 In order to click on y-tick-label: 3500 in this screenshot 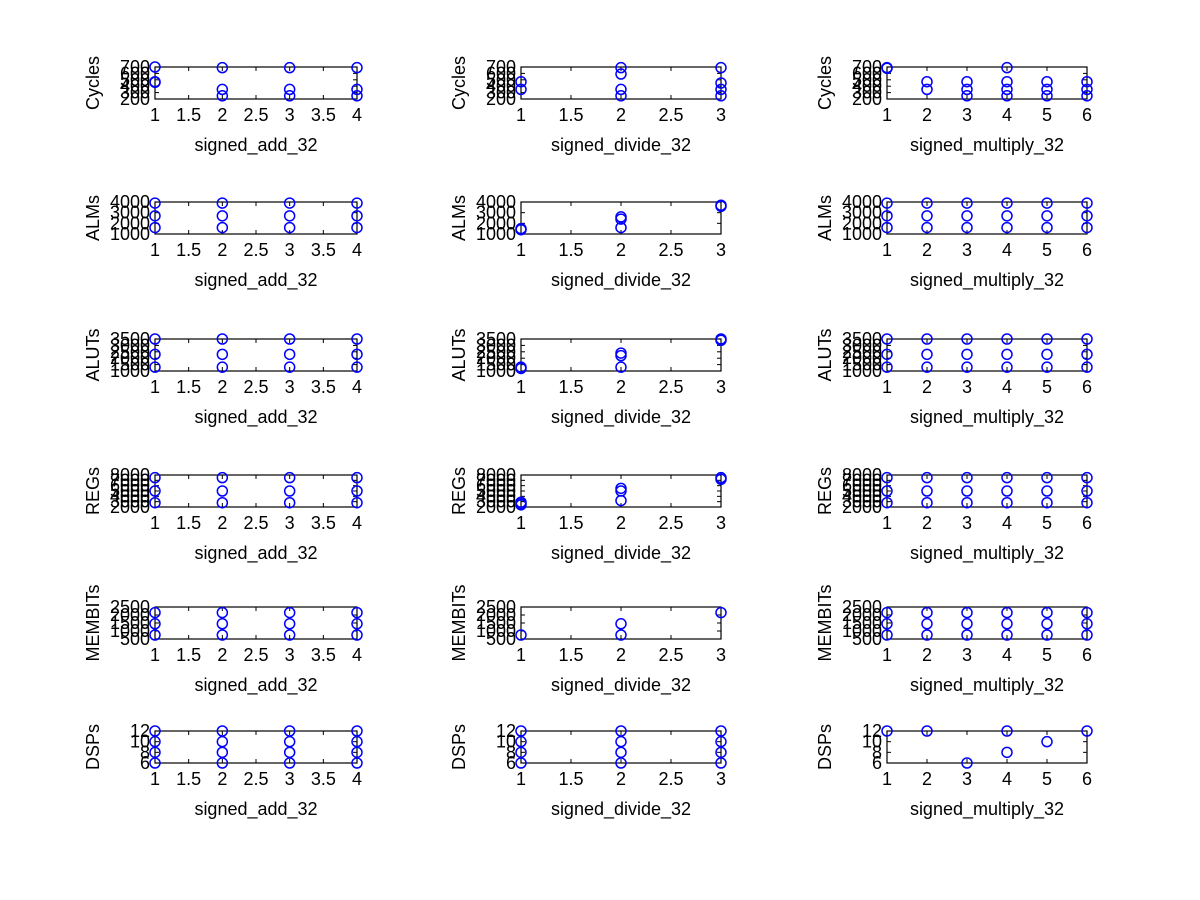, I will do `click(130, 339)`.